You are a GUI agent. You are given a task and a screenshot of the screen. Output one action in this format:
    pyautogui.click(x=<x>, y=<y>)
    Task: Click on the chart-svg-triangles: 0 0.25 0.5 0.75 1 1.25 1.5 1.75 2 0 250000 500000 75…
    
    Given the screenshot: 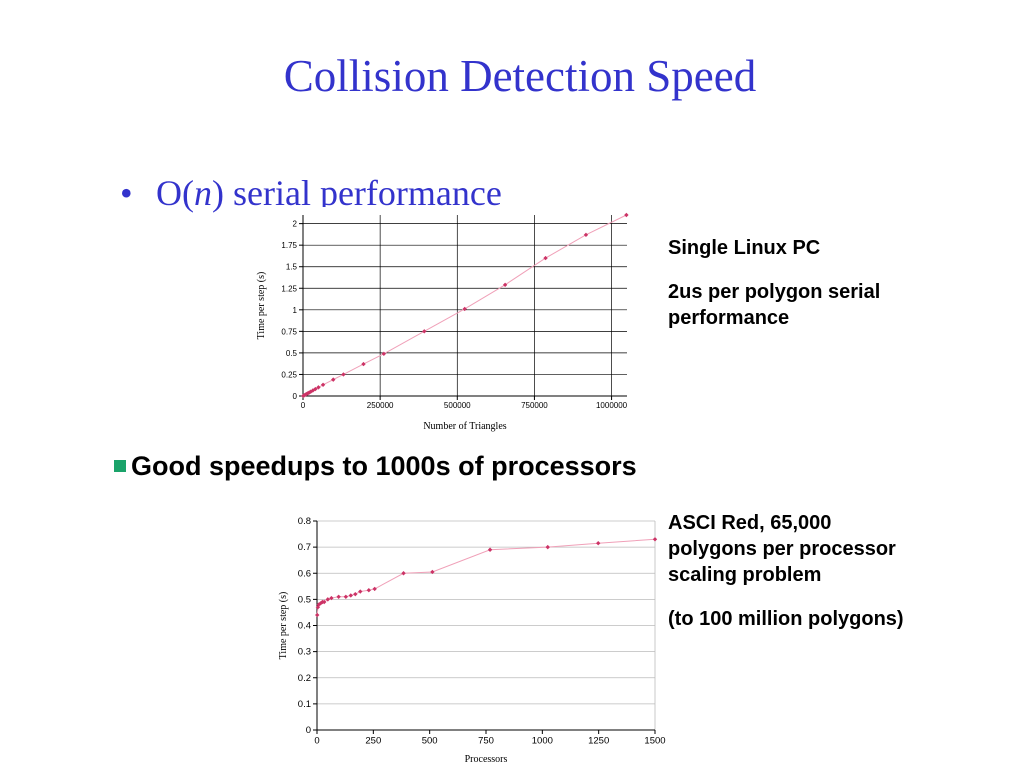 What is the action you would take?
    pyautogui.click(x=442, y=322)
    